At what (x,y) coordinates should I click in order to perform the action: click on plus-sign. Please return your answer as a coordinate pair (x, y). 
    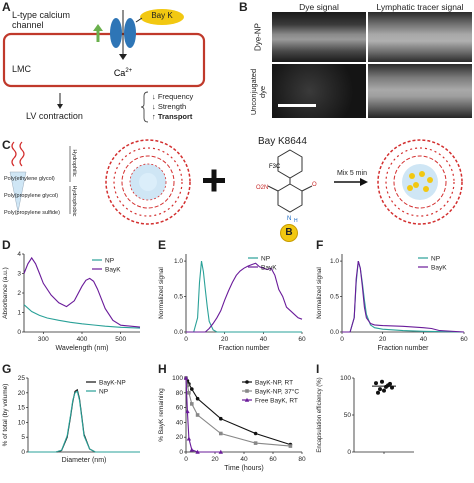
    Looking at the image, I should click on (214, 180).